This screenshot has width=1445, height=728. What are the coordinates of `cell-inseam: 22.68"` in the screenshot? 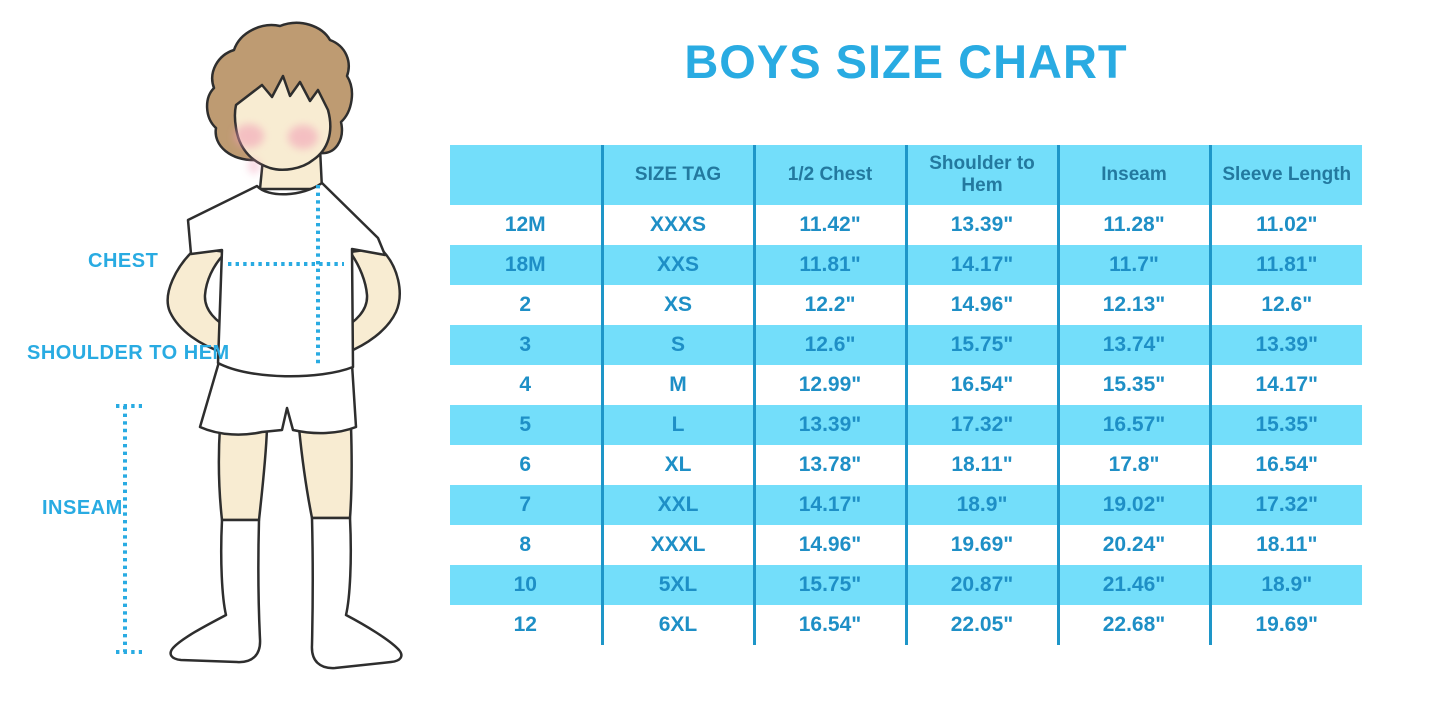 It's located at (1133, 625).